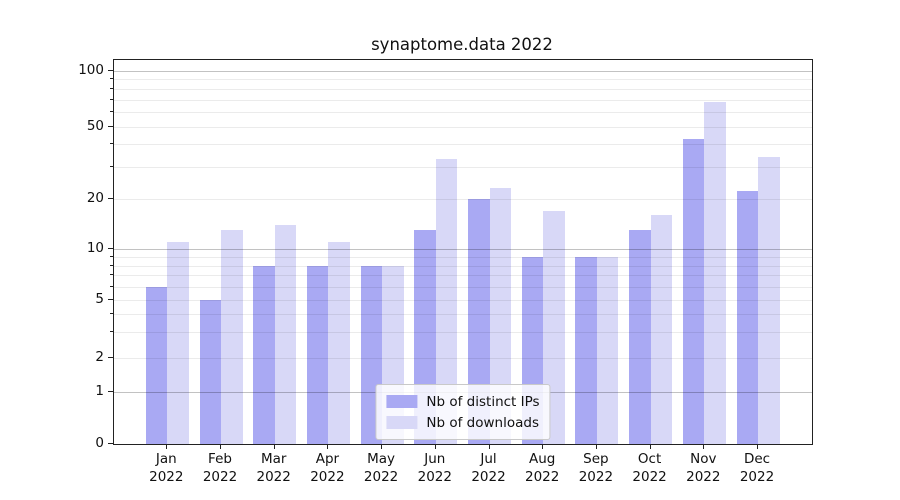 The image size is (900, 500). What do you see at coordinates (99, 299) in the screenshot?
I see `y-tick-label: 5` at bounding box center [99, 299].